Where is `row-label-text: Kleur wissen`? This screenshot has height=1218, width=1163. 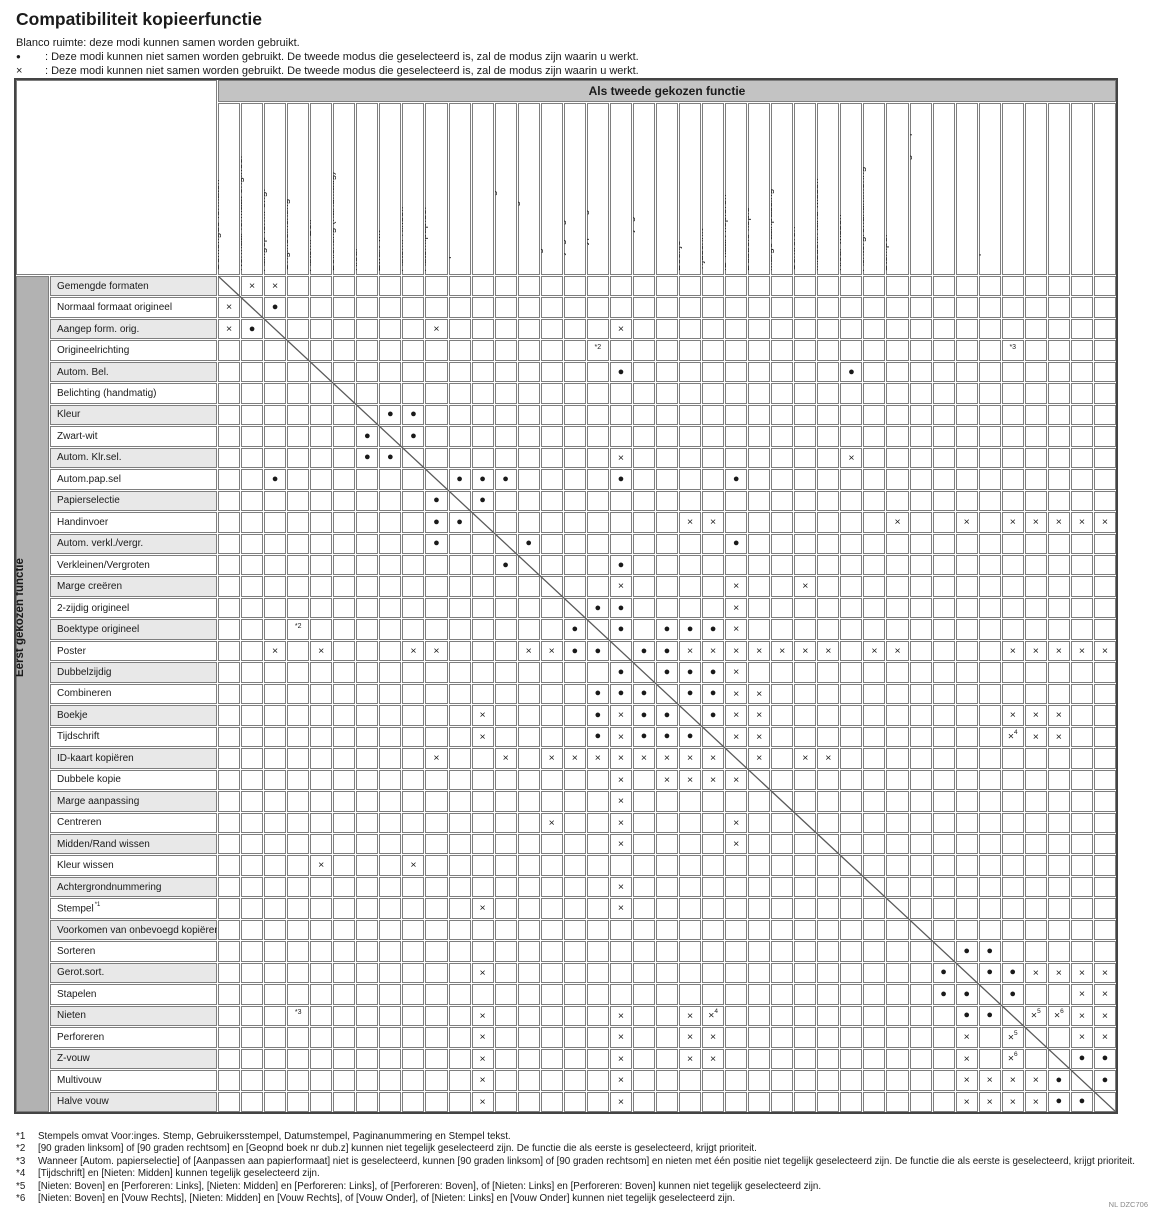 row-label-text: Kleur wissen is located at coordinates (85, 866).